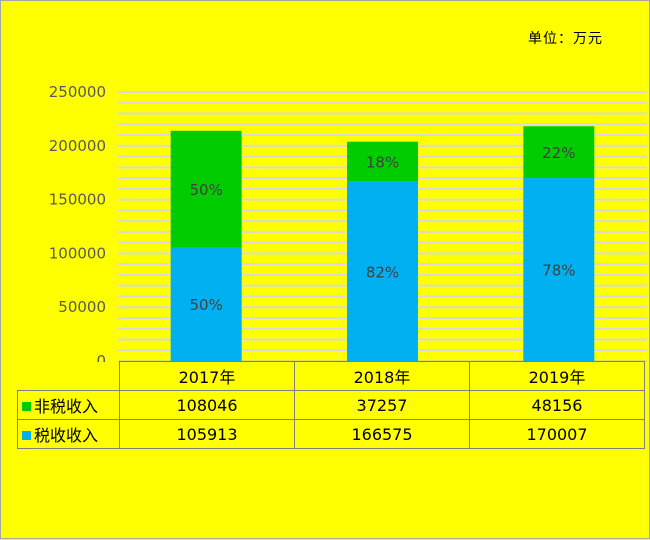 The height and width of the screenshot is (540, 650). Describe the element at coordinates (557, 405) in the screenshot. I see `table-cell: 48156` at that location.